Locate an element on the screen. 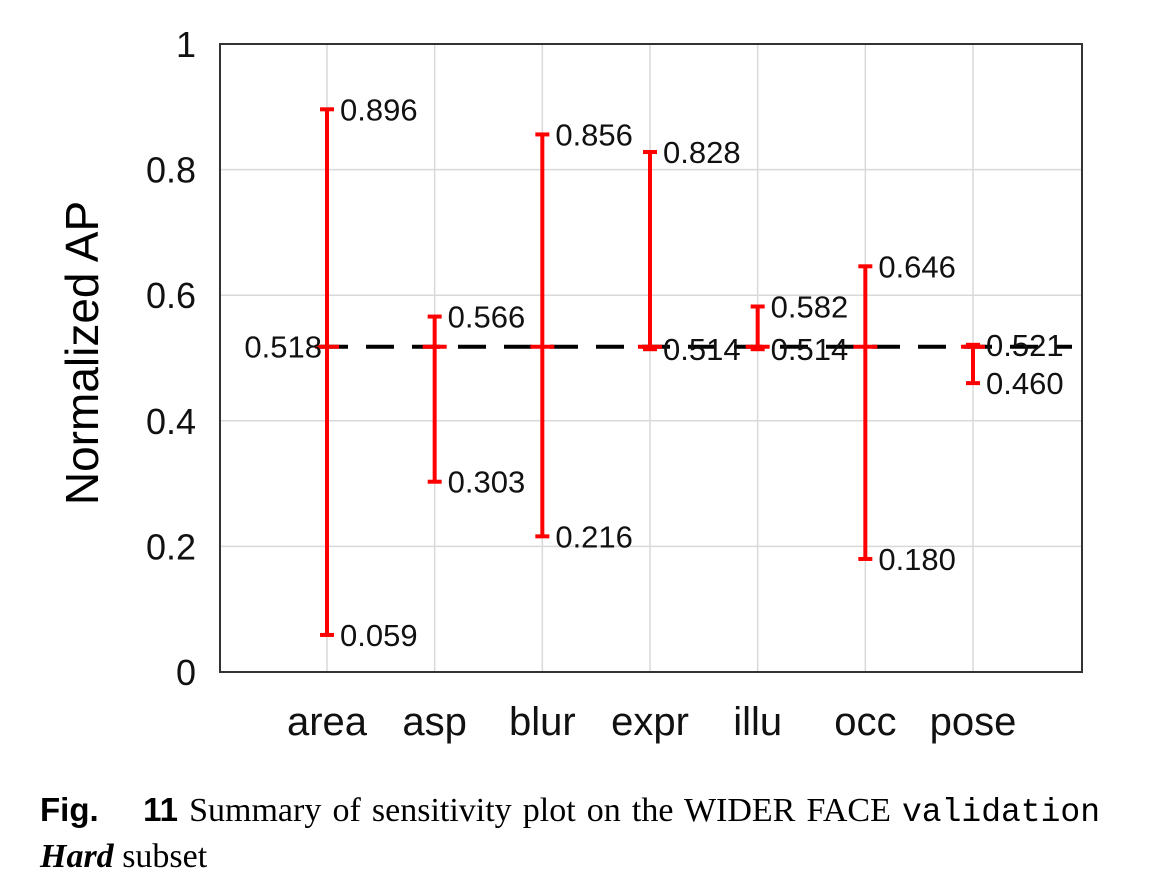 This screenshot has height=890, width=1174. range-min-label: 0.180 is located at coordinates (917, 559).